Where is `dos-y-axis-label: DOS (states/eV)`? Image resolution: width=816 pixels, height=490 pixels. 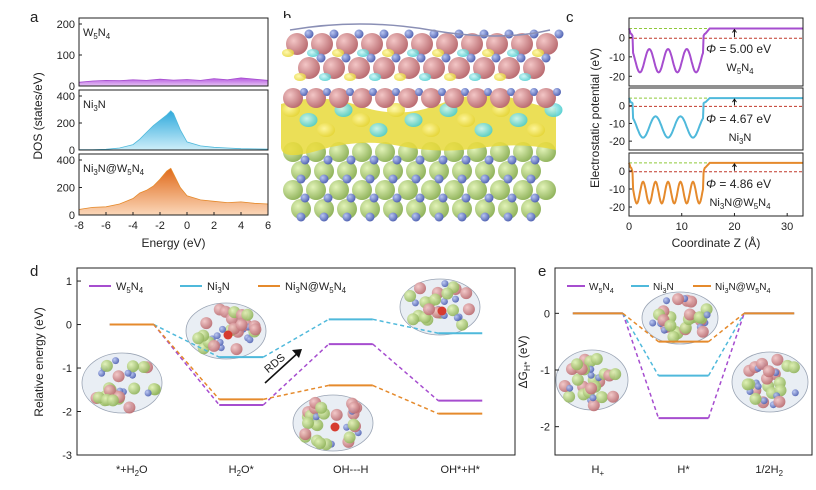 dos-y-axis-label: DOS (states/eV) is located at coordinates (38, 115).